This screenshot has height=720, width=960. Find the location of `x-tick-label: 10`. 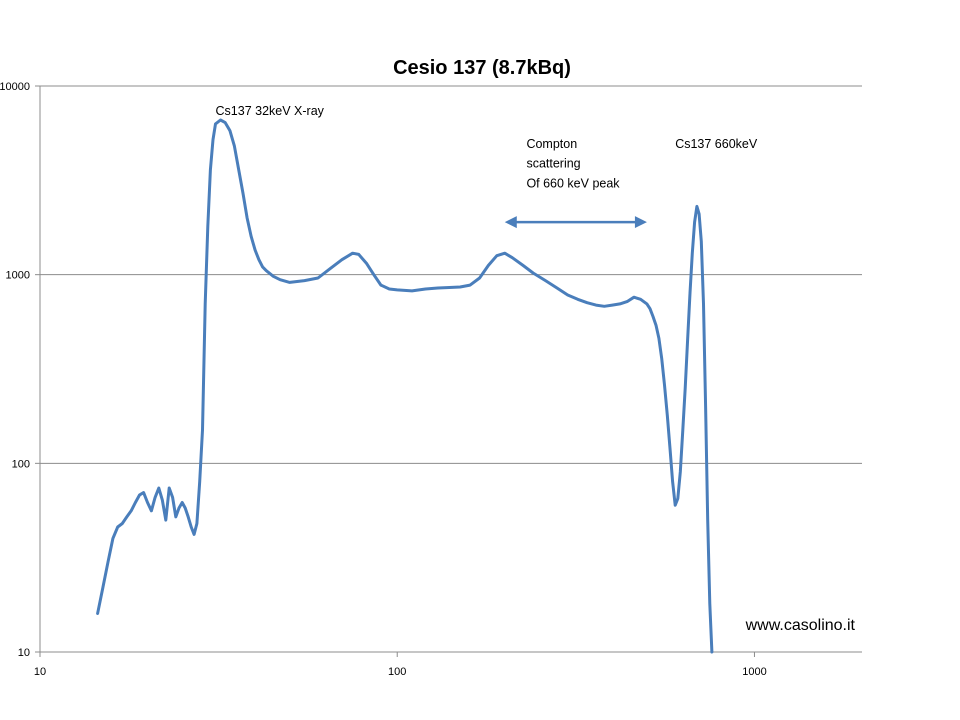

x-tick-label: 10 is located at coordinates (40, 672).